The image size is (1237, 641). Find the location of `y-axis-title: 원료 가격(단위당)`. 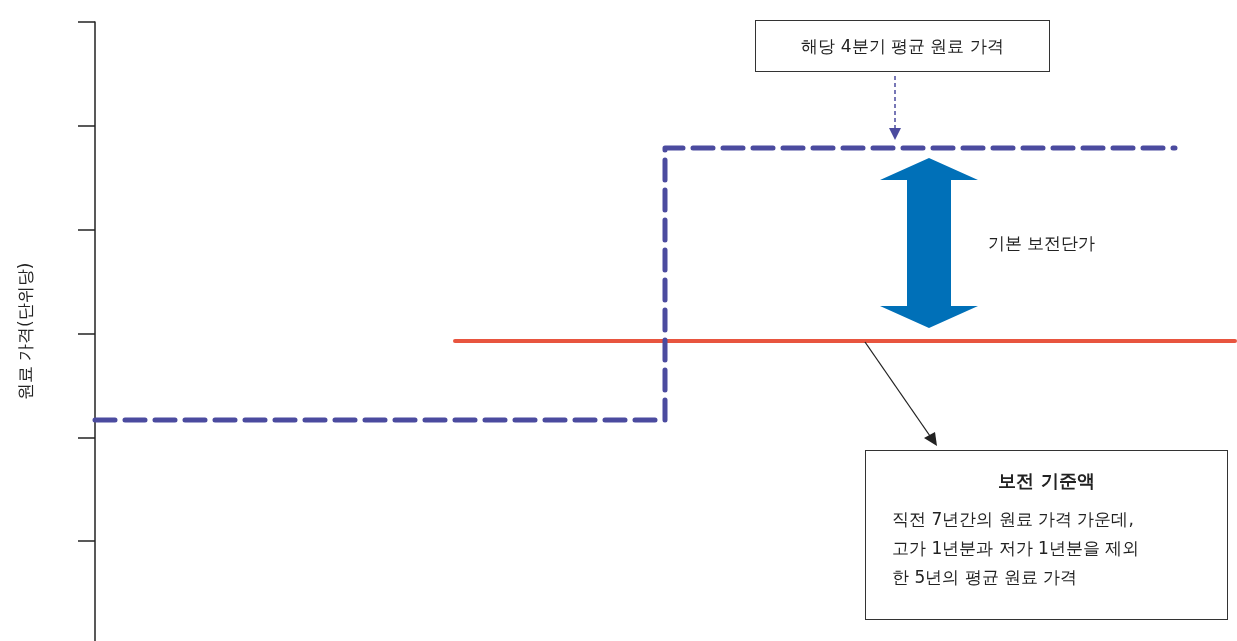

y-axis-title: 원료 가격(단위당) is located at coordinates (24, 331).